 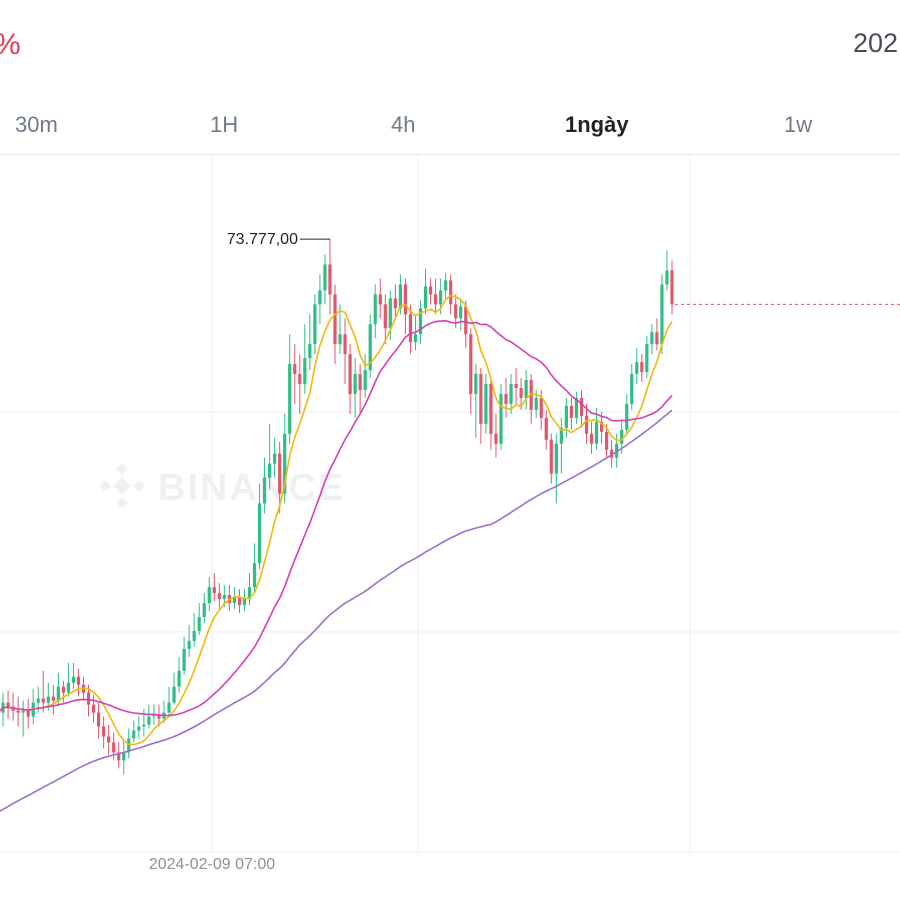 What do you see at coordinates (403, 124) in the screenshot?
I see `tab-4h: 4h` at bounding box center [403, 124].